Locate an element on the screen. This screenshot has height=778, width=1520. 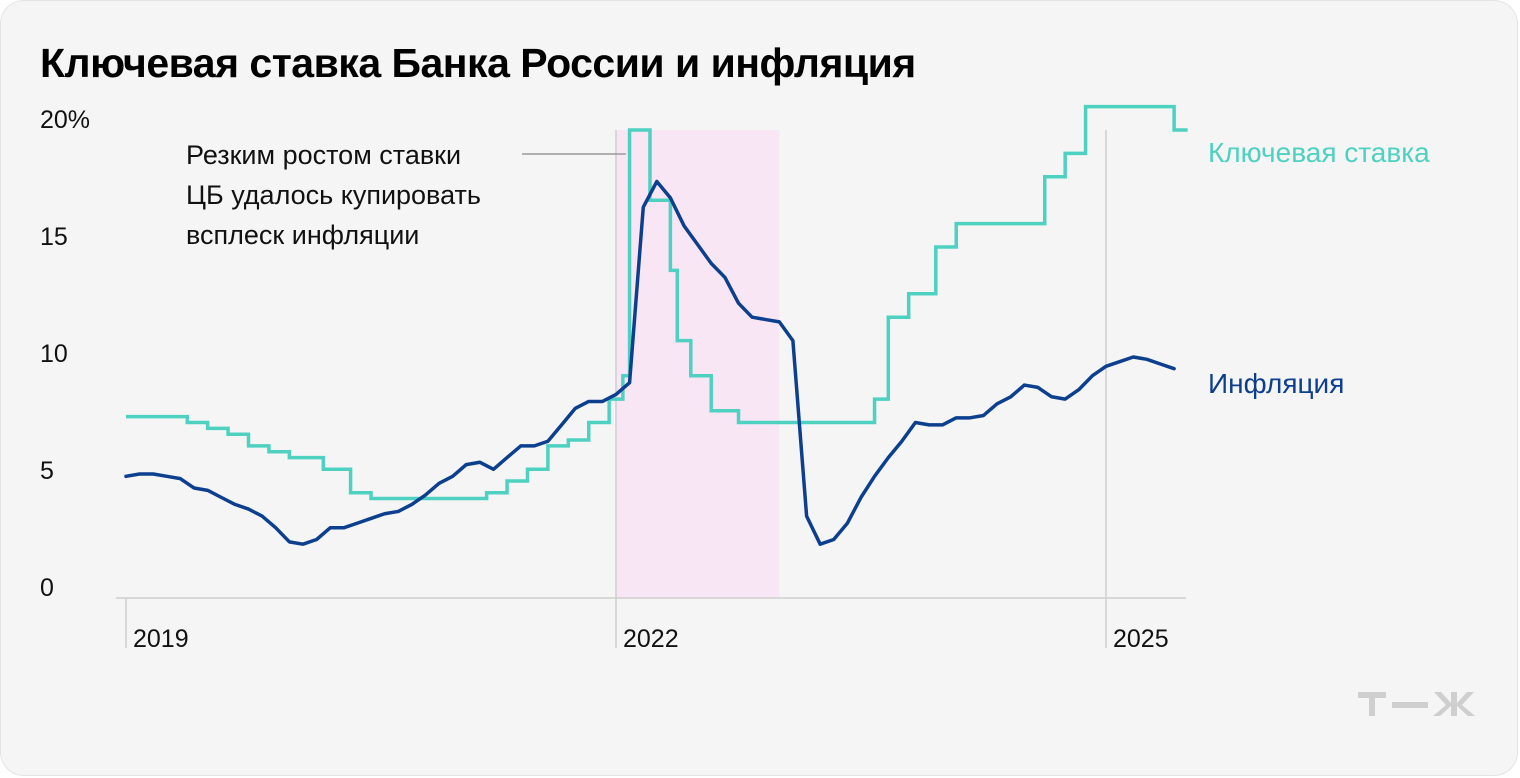
y-tick-label-10: 10 is located at coordinates (54, 354).